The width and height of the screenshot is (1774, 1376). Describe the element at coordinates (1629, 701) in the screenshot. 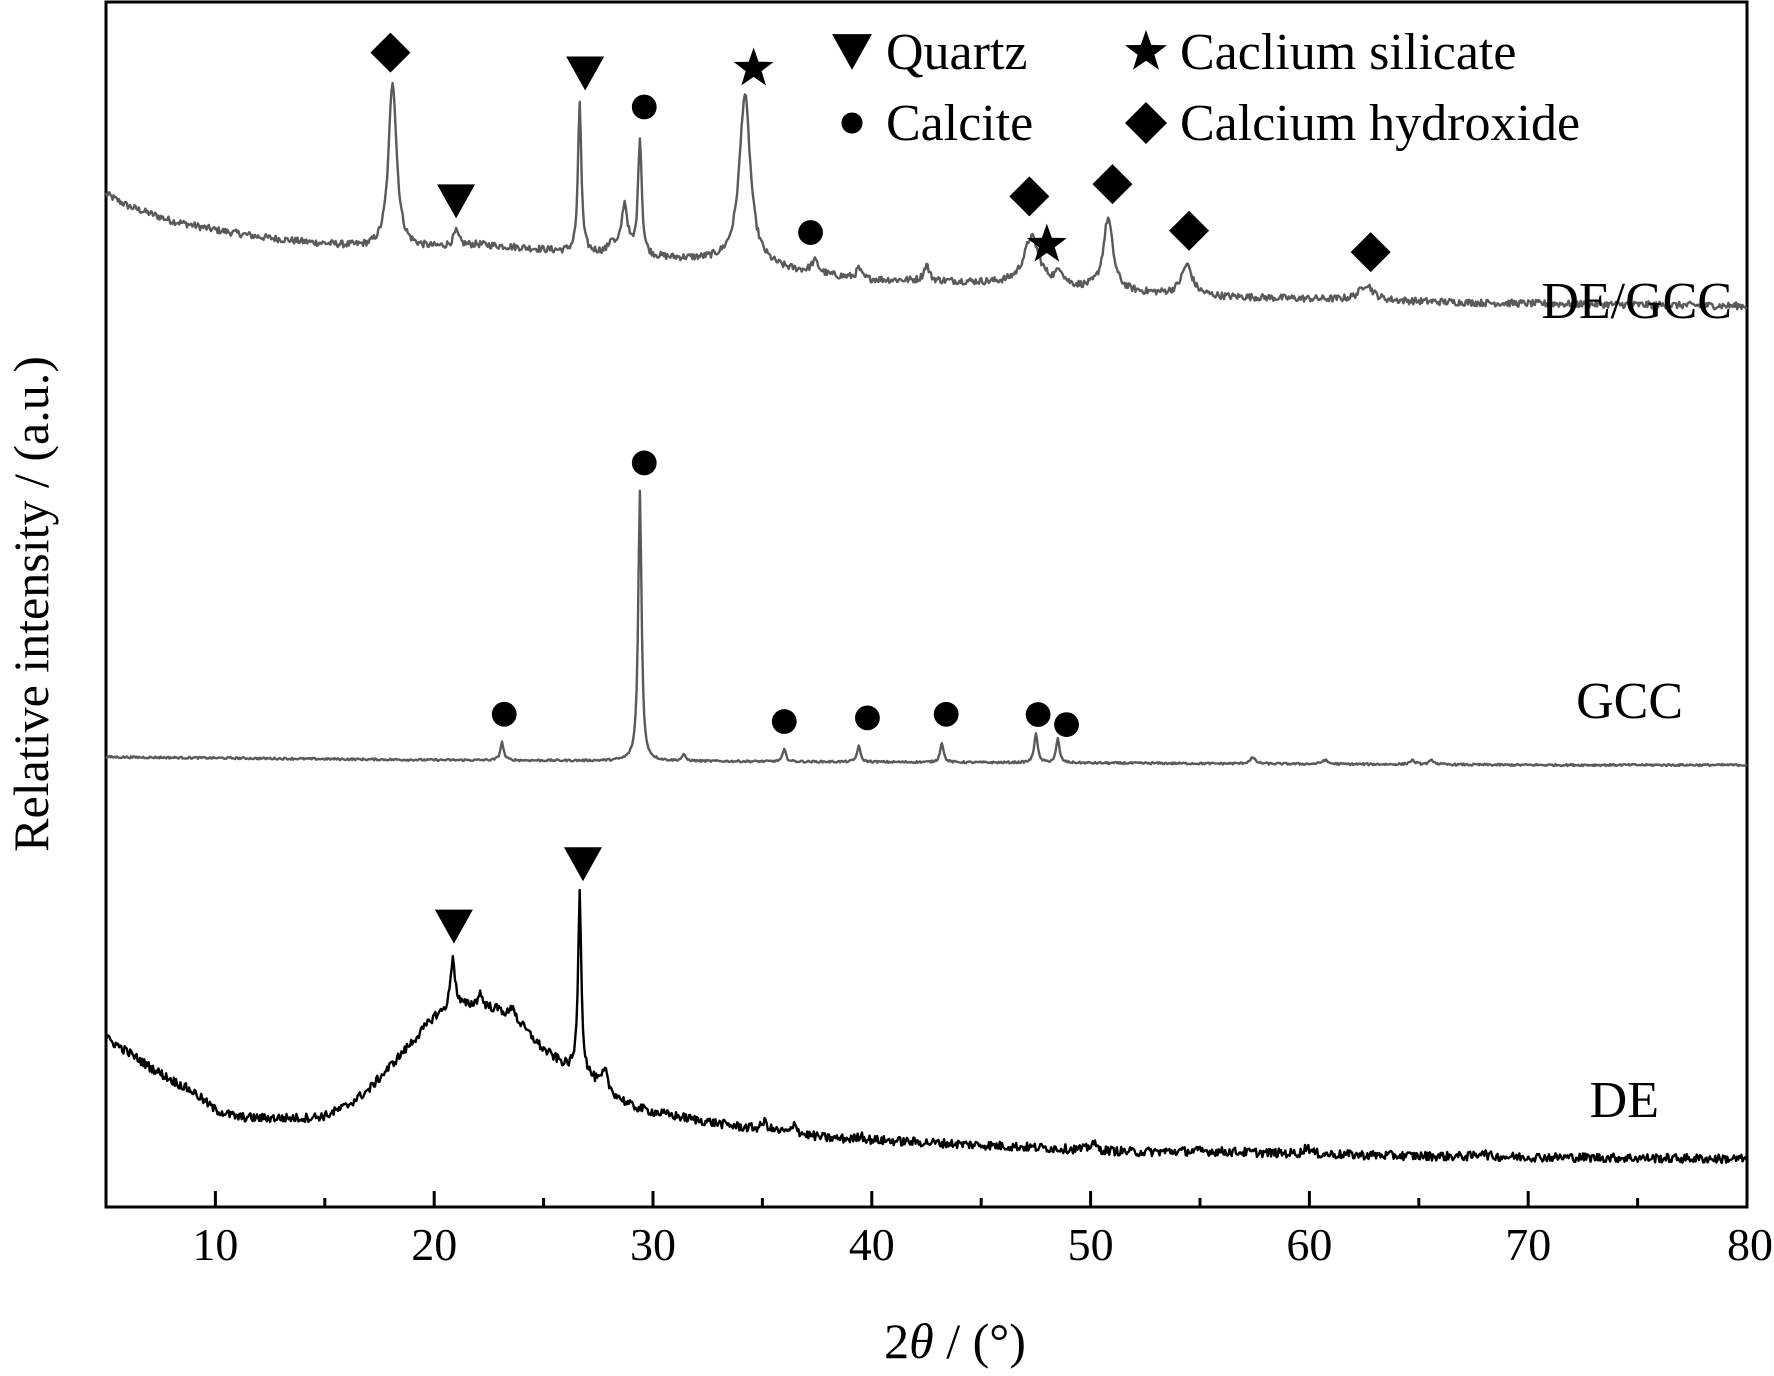

I see `series-label: GCC` at that location.